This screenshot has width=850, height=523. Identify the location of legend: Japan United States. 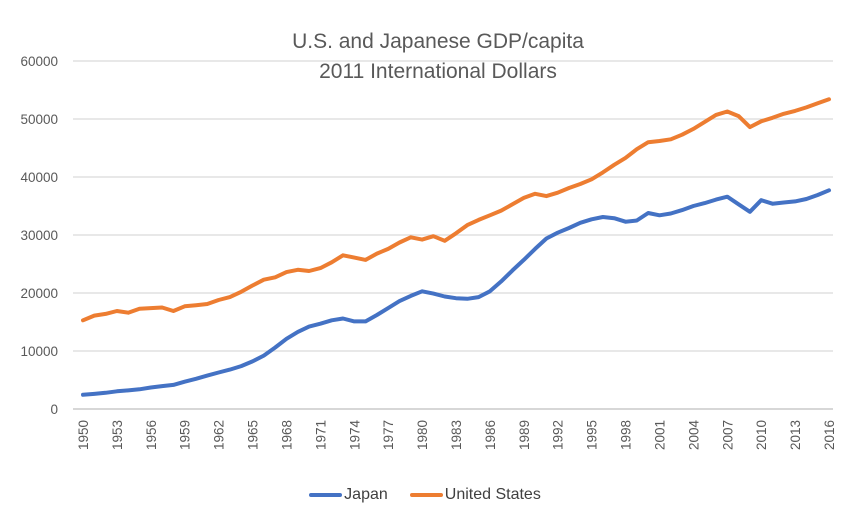
(425, 495).